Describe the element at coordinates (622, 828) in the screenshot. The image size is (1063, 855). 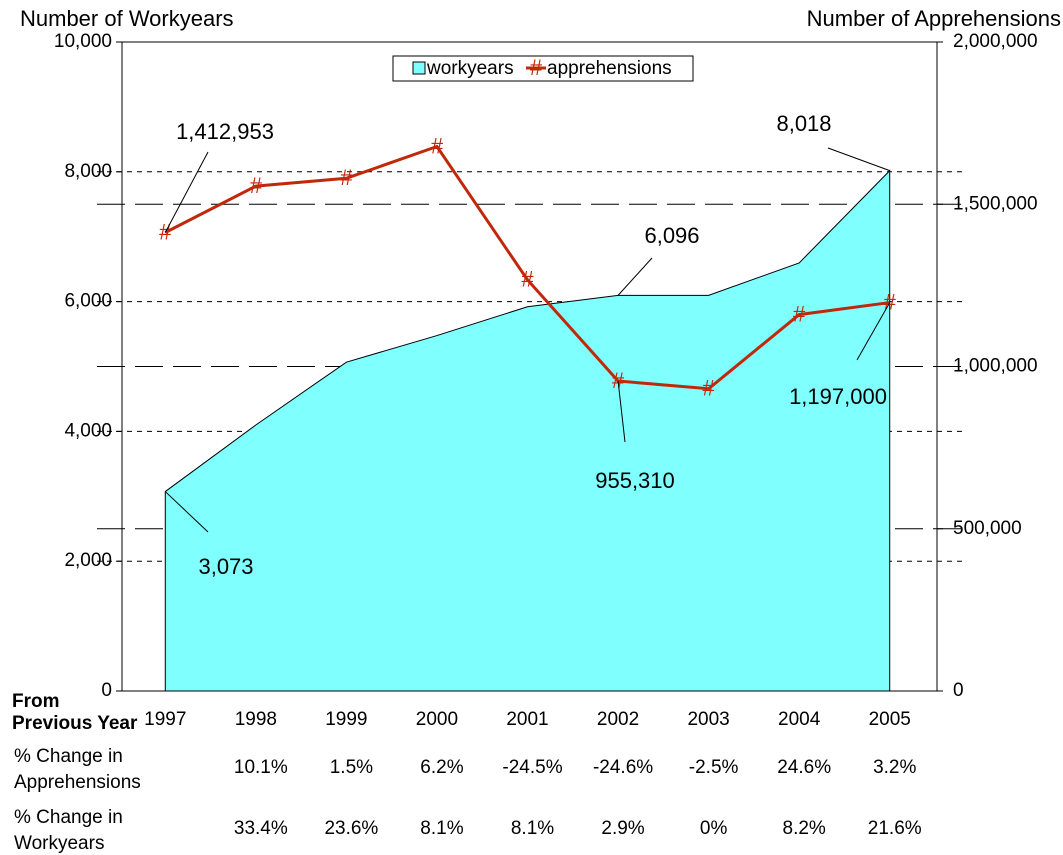
I see `table-cell: 2.9%` at that location.